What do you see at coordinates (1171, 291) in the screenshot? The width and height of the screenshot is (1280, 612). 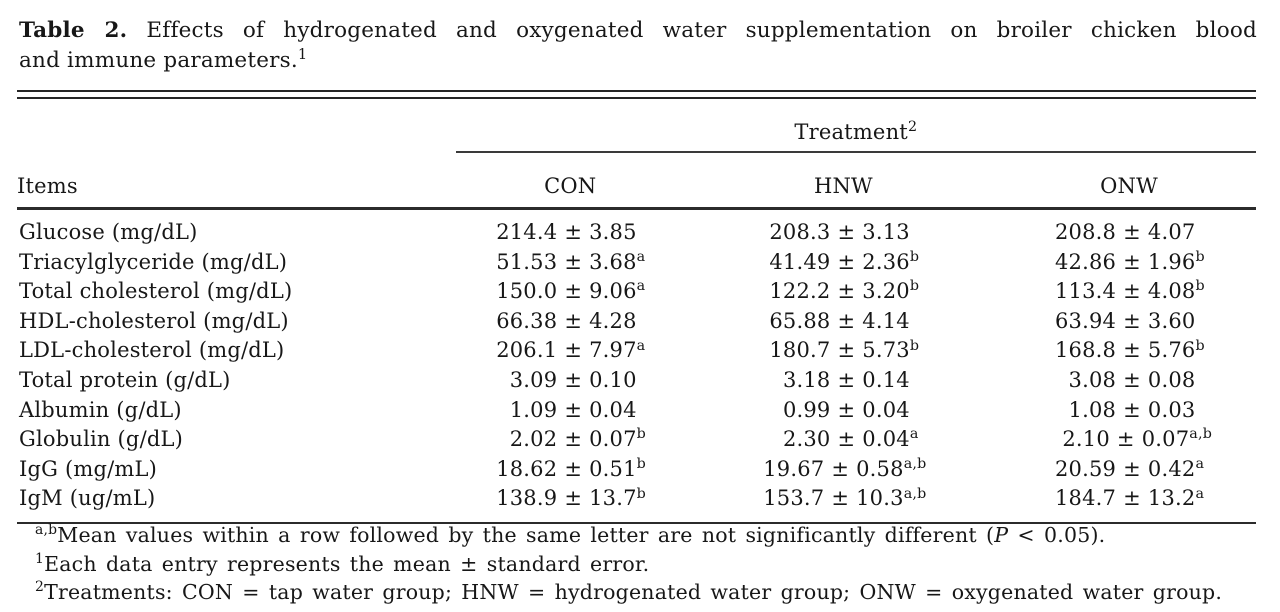 I see `standard-error-value: 4.08` at bounding box center [1171, 291].